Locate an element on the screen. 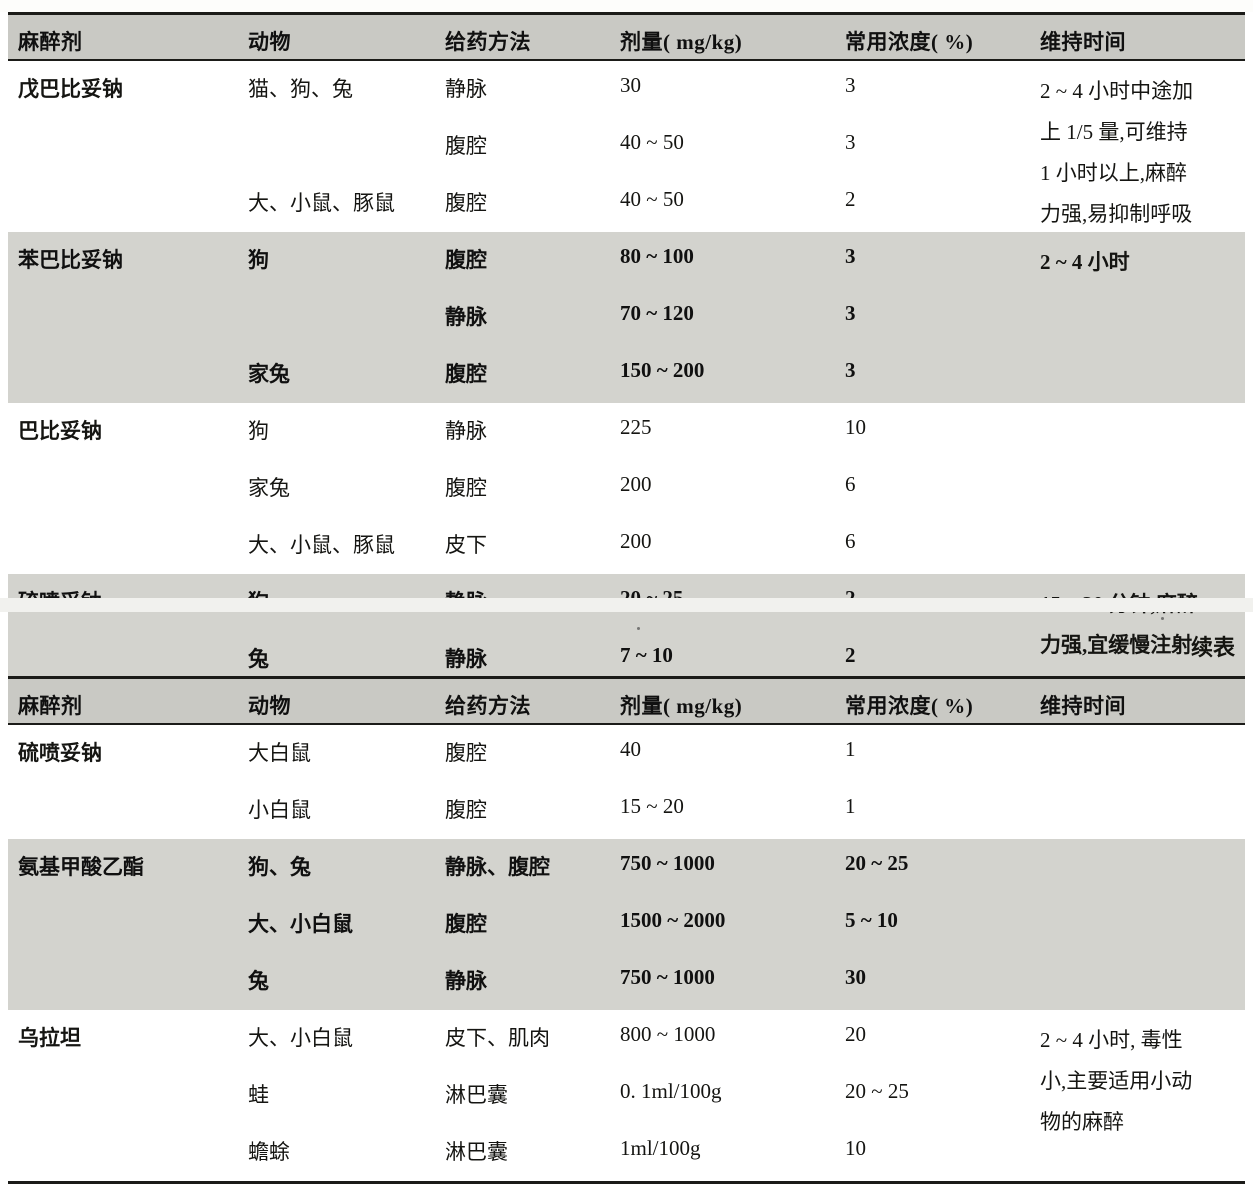  table-row-group: 巴比妥钠 狗 静脉 225 10 家兔 腹腔 200 6 大、小鼠、豚鼠 皮下 200 6 is located at coordinates (626, 488).